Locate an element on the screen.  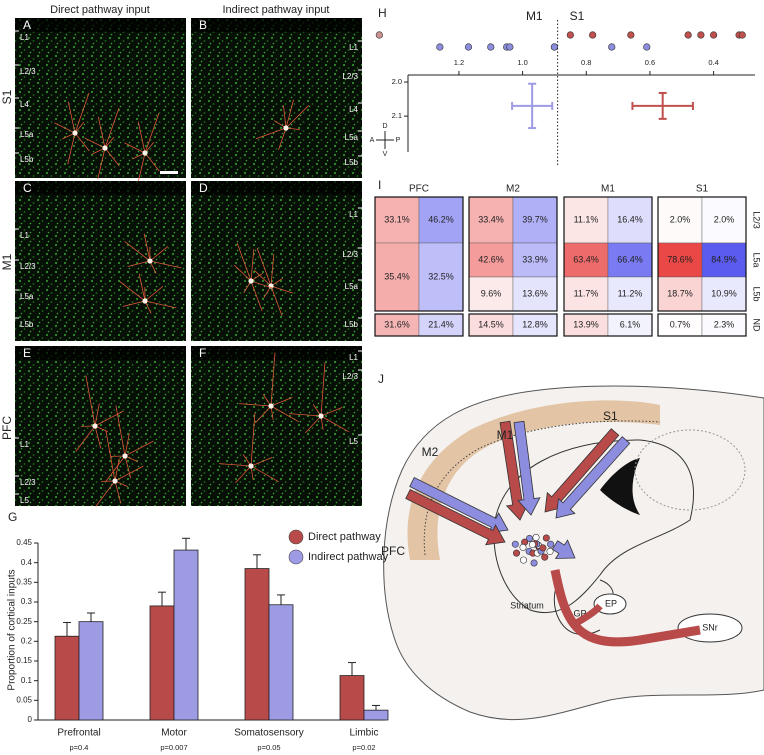
label: 0.7% is located at coordinates (680, 324).